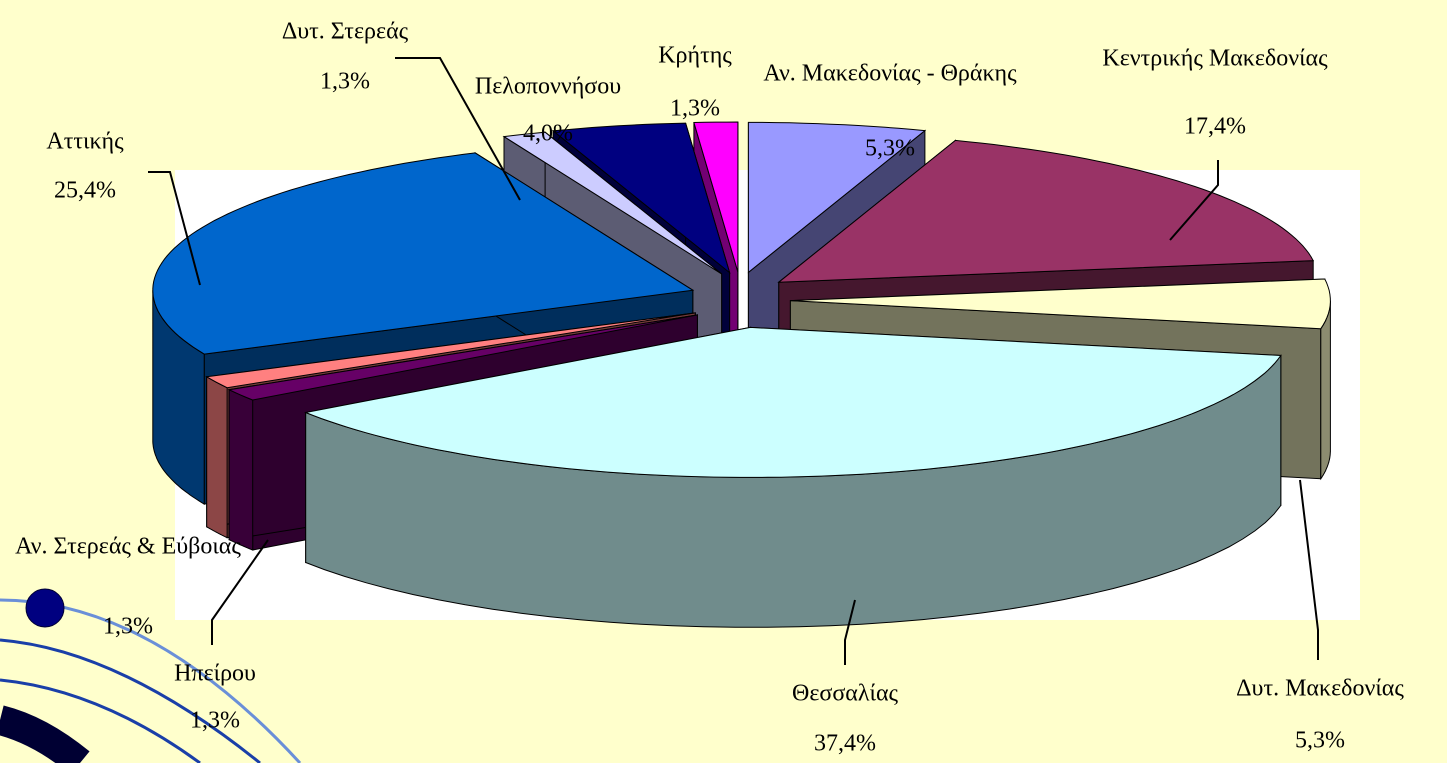  I want to click on category-label: Αν. Στερεάς & Εύβοιας, so click(128, 547).